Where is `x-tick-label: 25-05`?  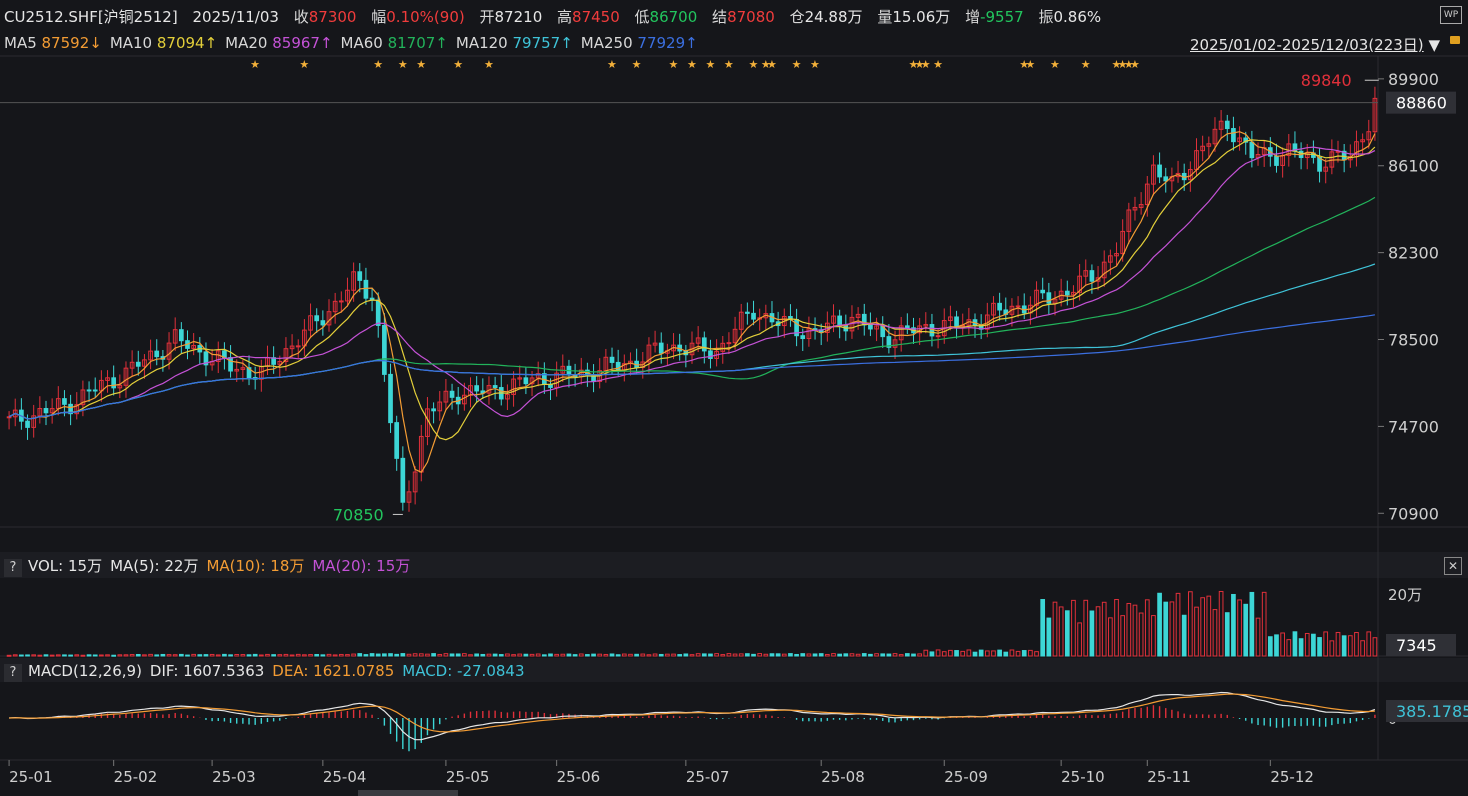
x-tick-label: 25-05 is located at coordinates (468, 777).